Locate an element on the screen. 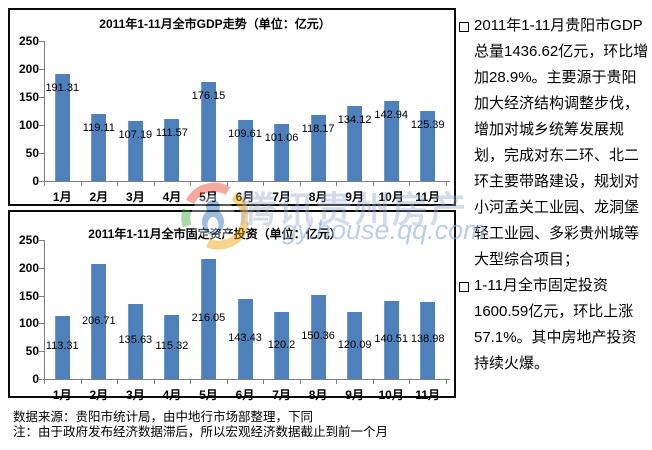  bar-6月 is located at coordinates (245, 339).